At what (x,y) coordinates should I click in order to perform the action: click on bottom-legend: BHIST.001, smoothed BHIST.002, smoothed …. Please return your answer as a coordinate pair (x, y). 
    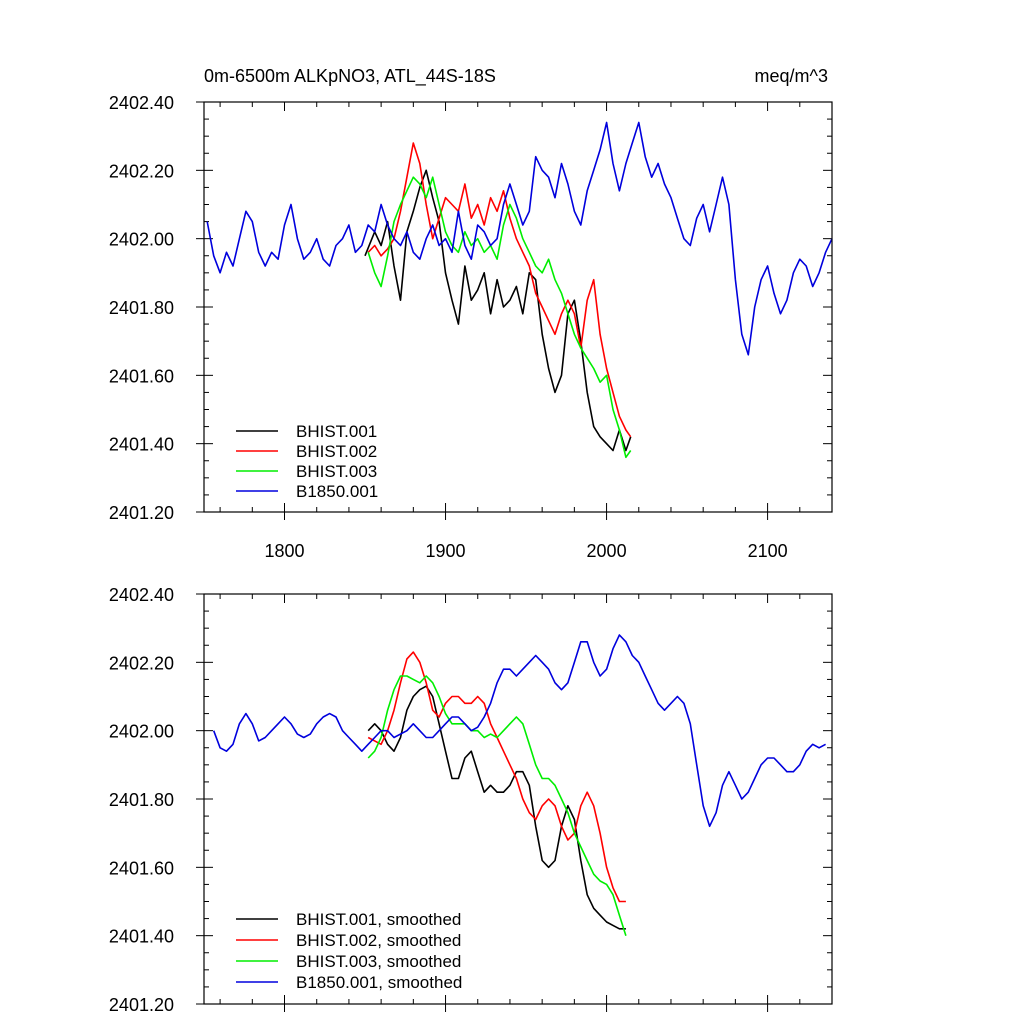
    Looking at the image, I should click on (349, 951).